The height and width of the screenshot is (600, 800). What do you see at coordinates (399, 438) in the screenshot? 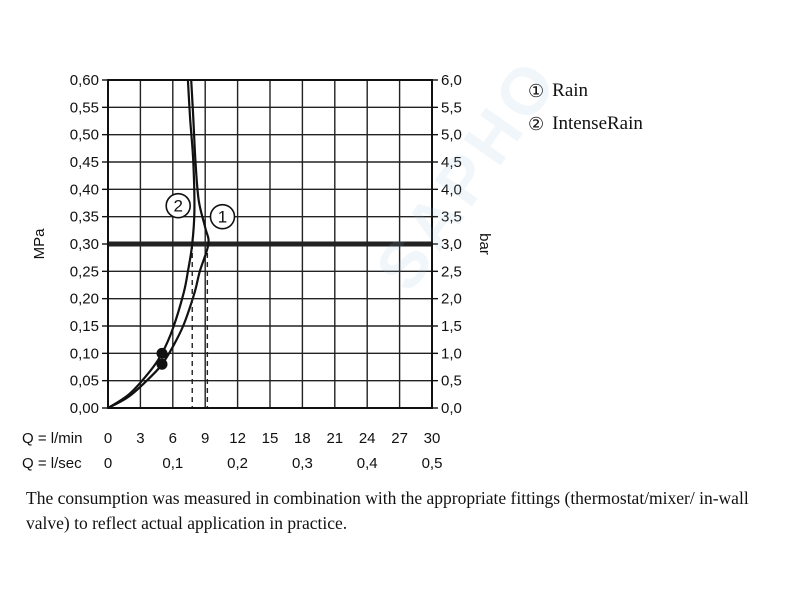
I see `x-primary-tick-label: 27` at bounding box center [399, 438].